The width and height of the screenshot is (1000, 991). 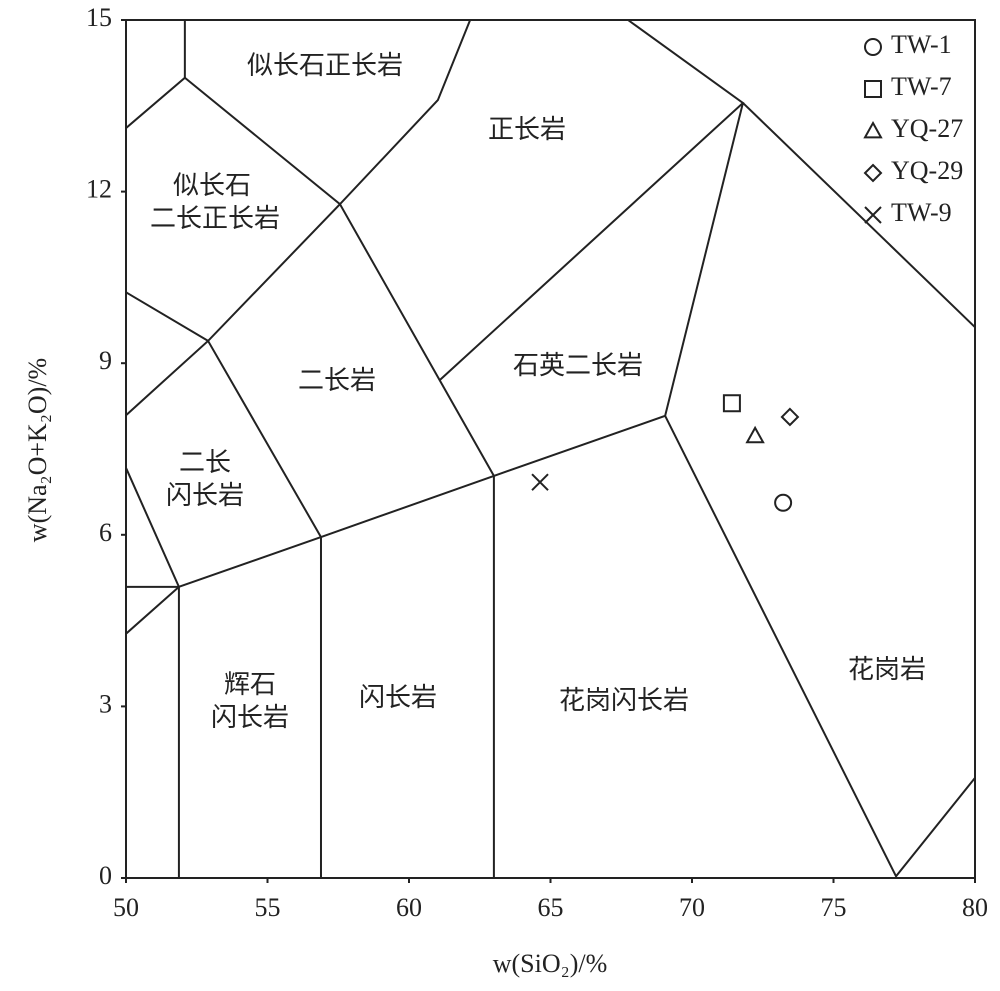 I want to click on y-tick-label: 3, so click(x=105, y=703).